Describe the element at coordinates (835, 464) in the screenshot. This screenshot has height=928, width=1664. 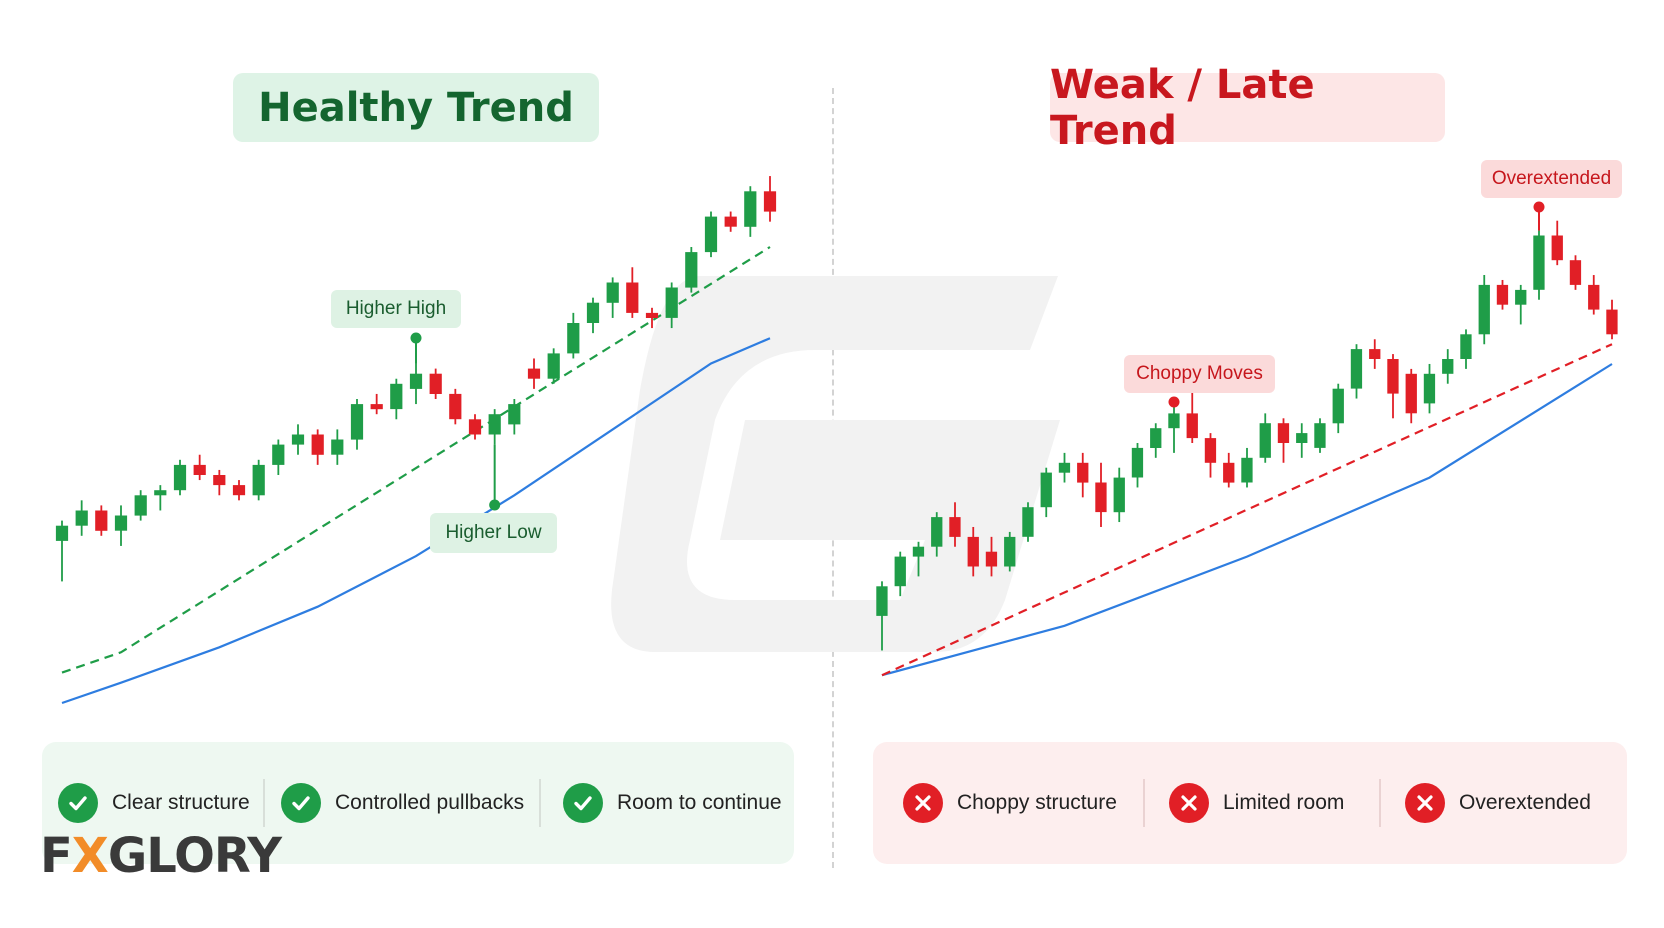
I see `watermark-logo` at that location.